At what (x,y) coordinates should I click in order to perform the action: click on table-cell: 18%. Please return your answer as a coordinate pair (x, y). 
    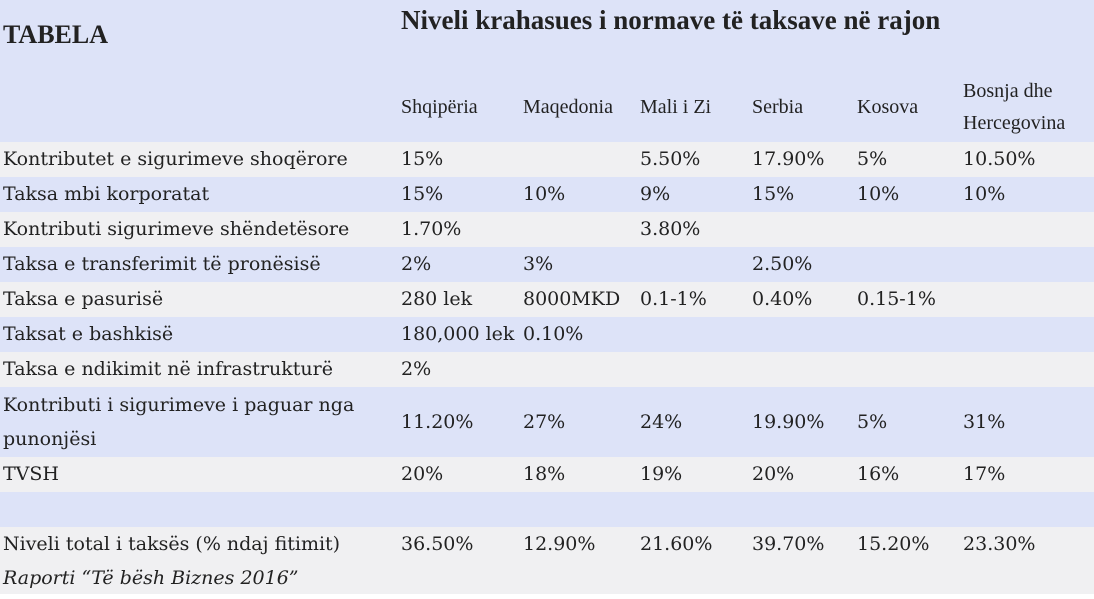
    Looking at the image, I should click on (544, 474).